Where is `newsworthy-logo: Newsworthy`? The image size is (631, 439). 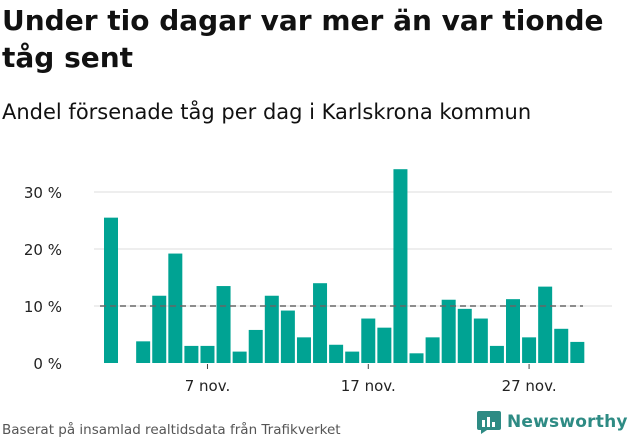
newsworthy-logo: Newsworthy is located at coordinates (552, 422).